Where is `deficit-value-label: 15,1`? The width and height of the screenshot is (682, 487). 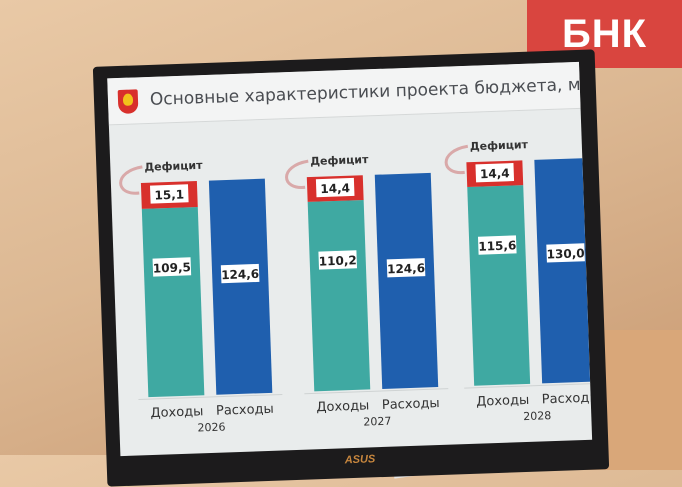 deficit-value-label: 15,1 is located at coordinates (169, 194).